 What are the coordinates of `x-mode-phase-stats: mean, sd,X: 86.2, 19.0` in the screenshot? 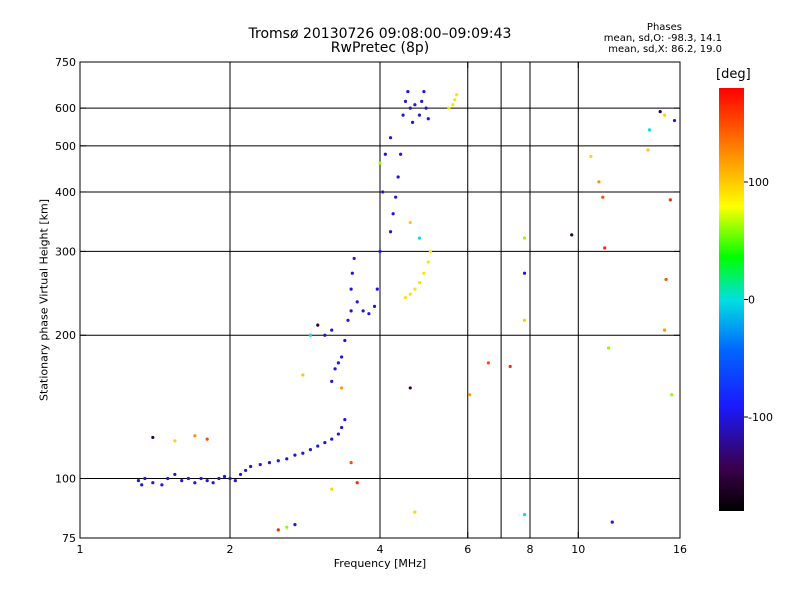 It's located at (665, 49).